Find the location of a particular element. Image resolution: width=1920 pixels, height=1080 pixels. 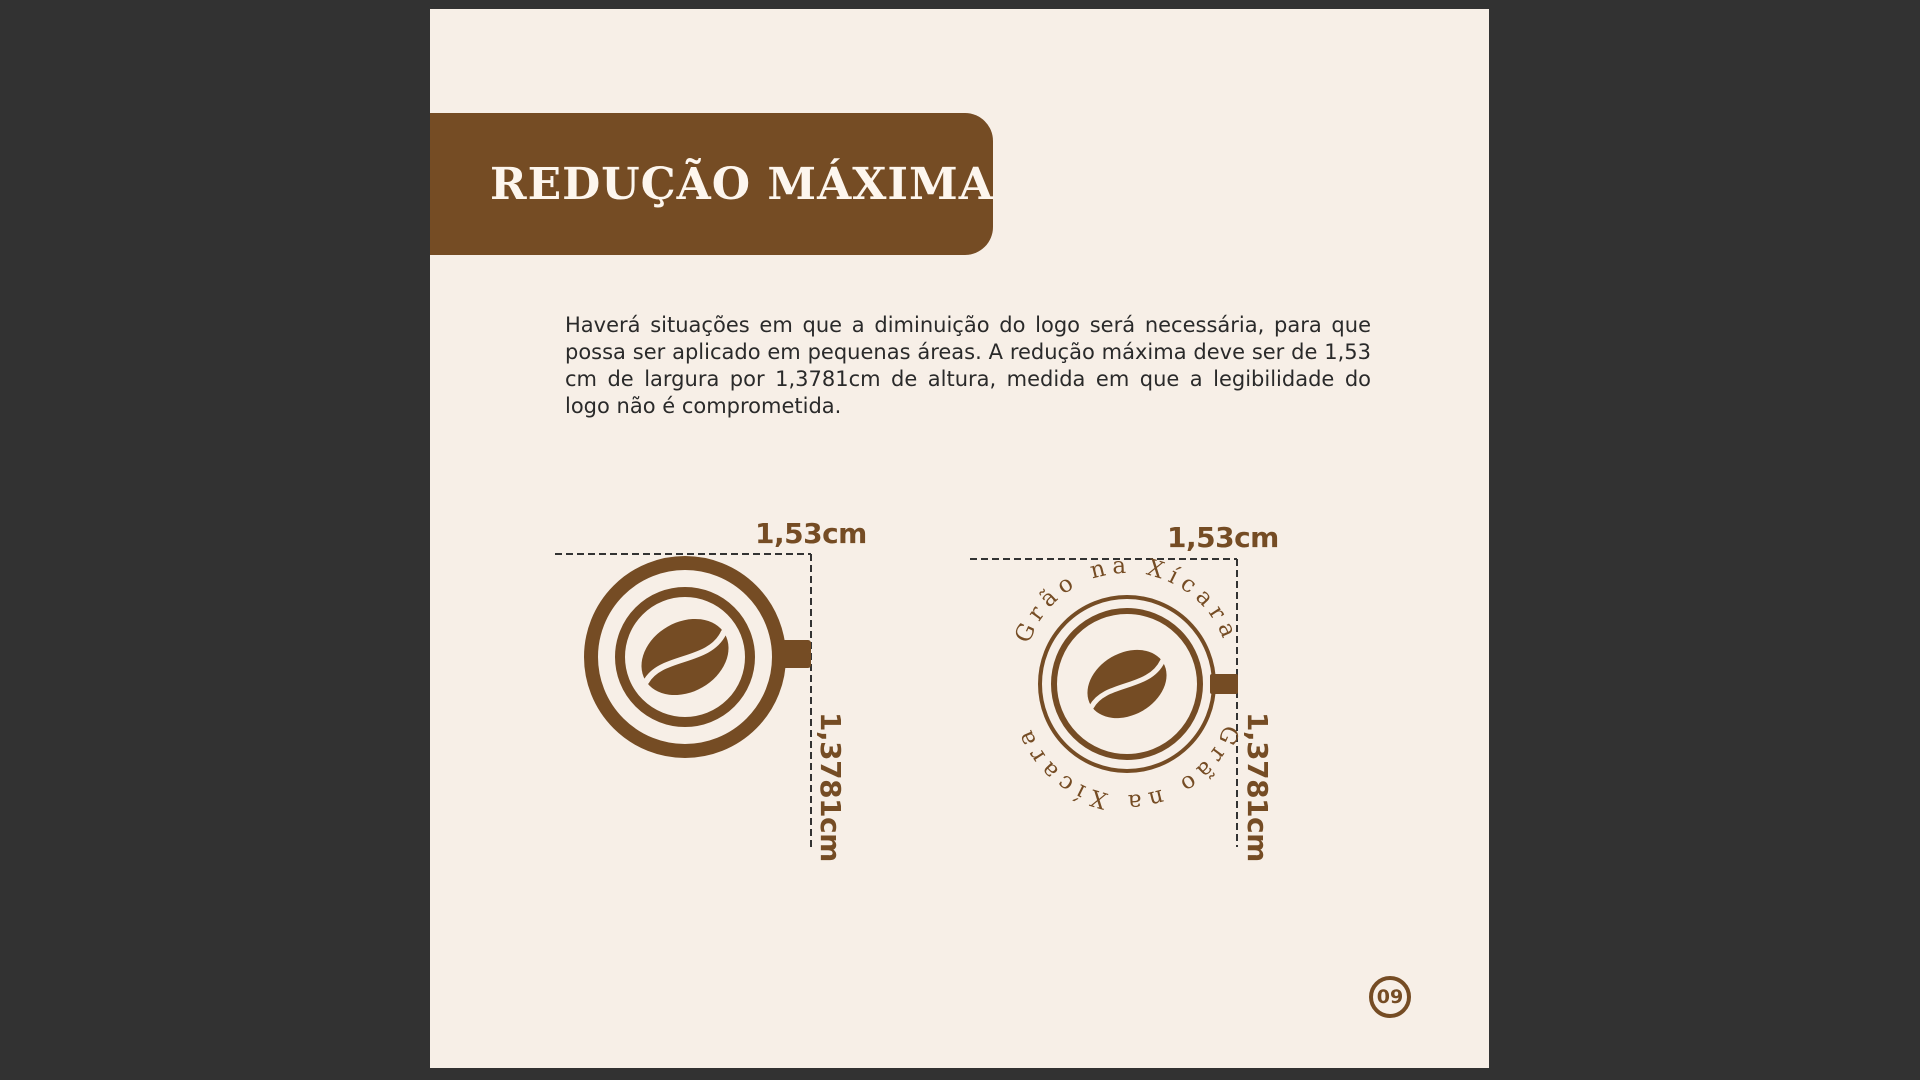

ring-text-bottom: Grão na Xícara is located at coordinates (1127, 768).